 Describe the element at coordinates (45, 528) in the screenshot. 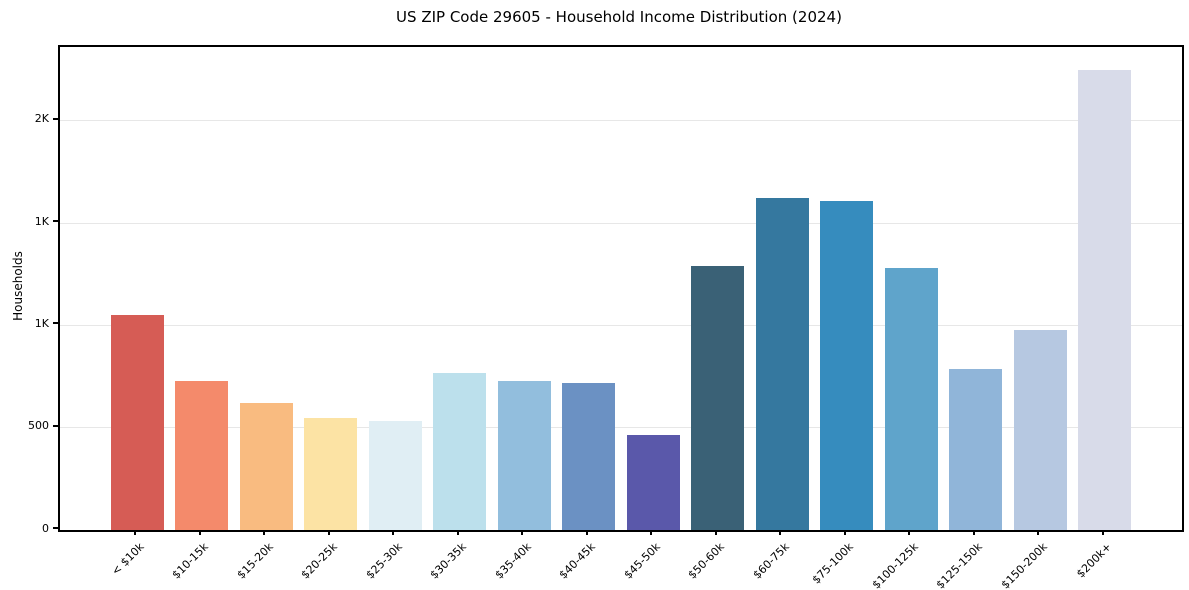

I see `y-tick-label: 0` at that location.